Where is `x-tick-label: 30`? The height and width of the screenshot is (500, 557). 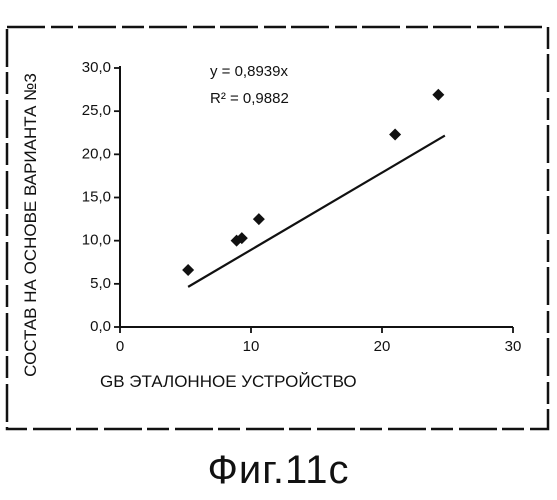 x-tick-label: 30 is located at coordinates (513, 346).